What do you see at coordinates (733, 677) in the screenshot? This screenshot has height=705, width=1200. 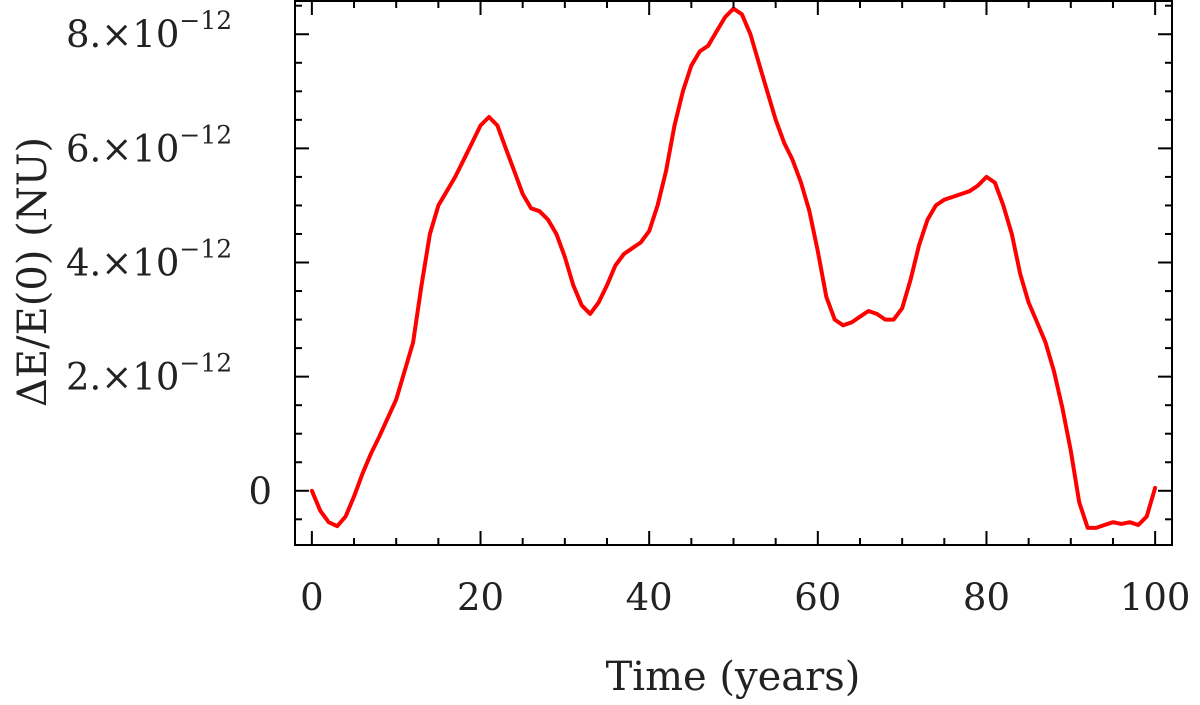 I see `x-axis-title: Time (years)` at bounding box center [733, 677].